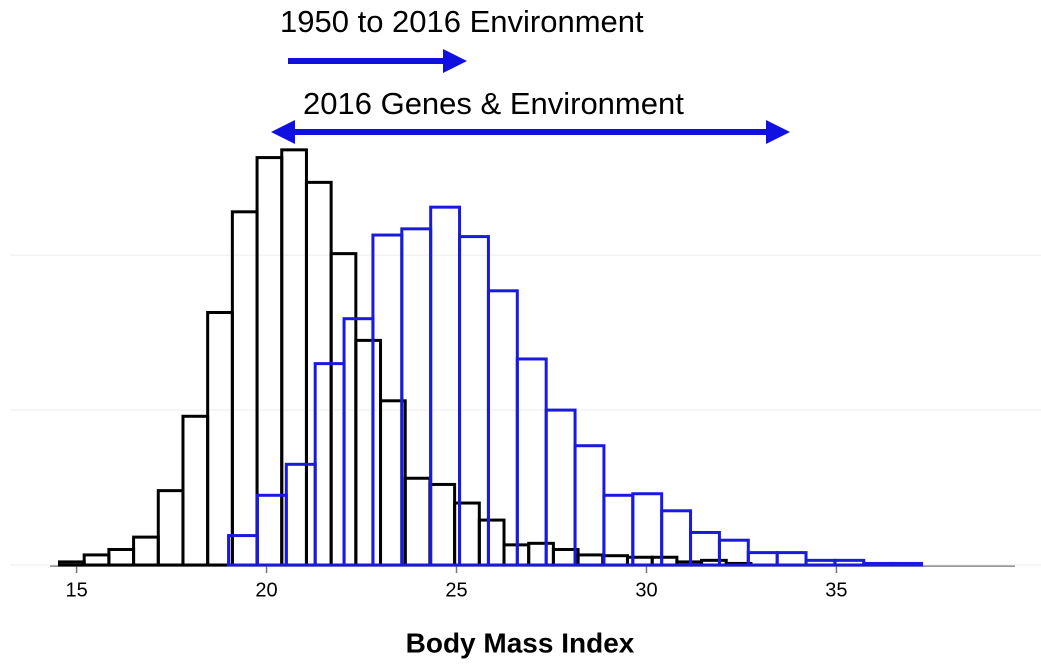  I want to click on x-tick-label: 20, so click(266, 590).